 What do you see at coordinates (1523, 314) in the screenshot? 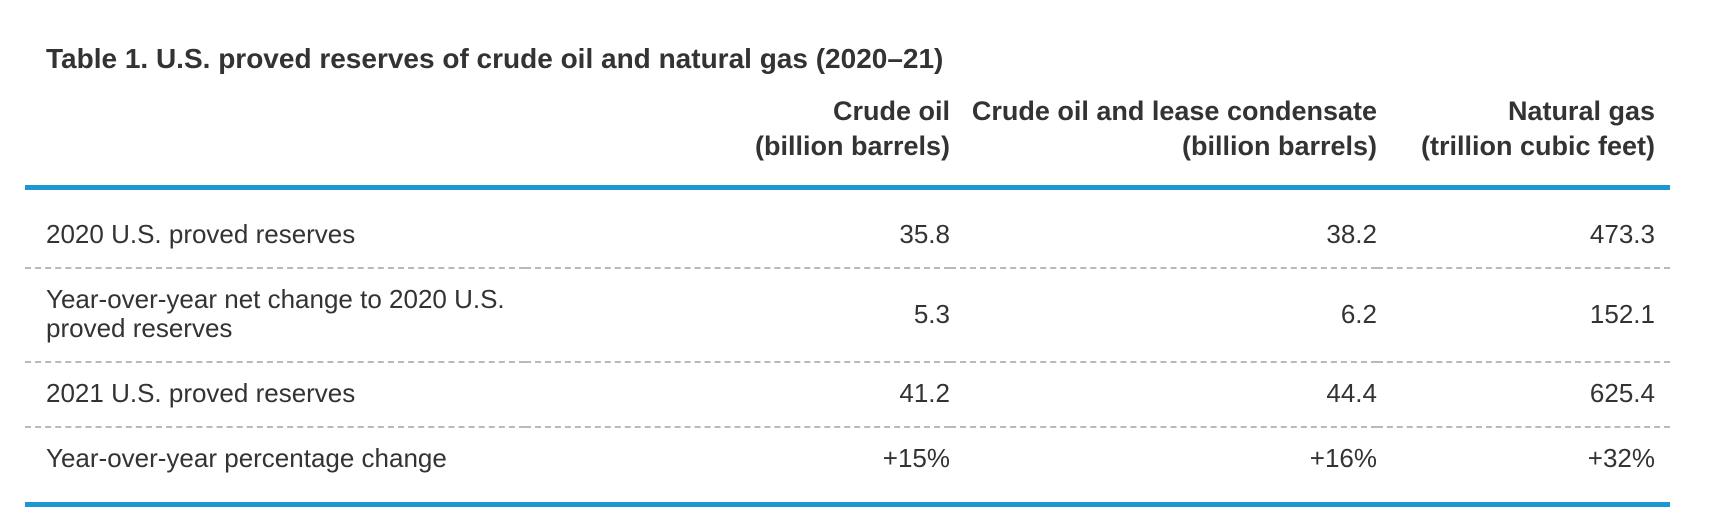
I see `cell-natural-gas: 152.1` at bounding box center [1523, 314].